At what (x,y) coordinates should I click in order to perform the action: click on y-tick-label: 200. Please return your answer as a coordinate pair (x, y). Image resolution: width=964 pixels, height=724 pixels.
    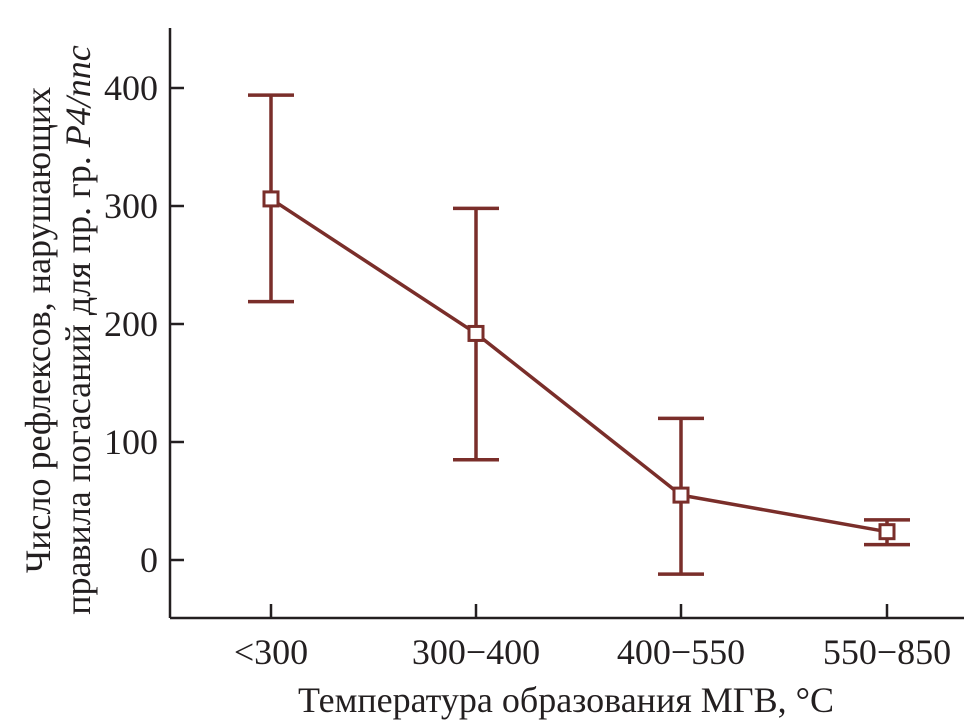
    Looking at the image, I should click on (131, 324).